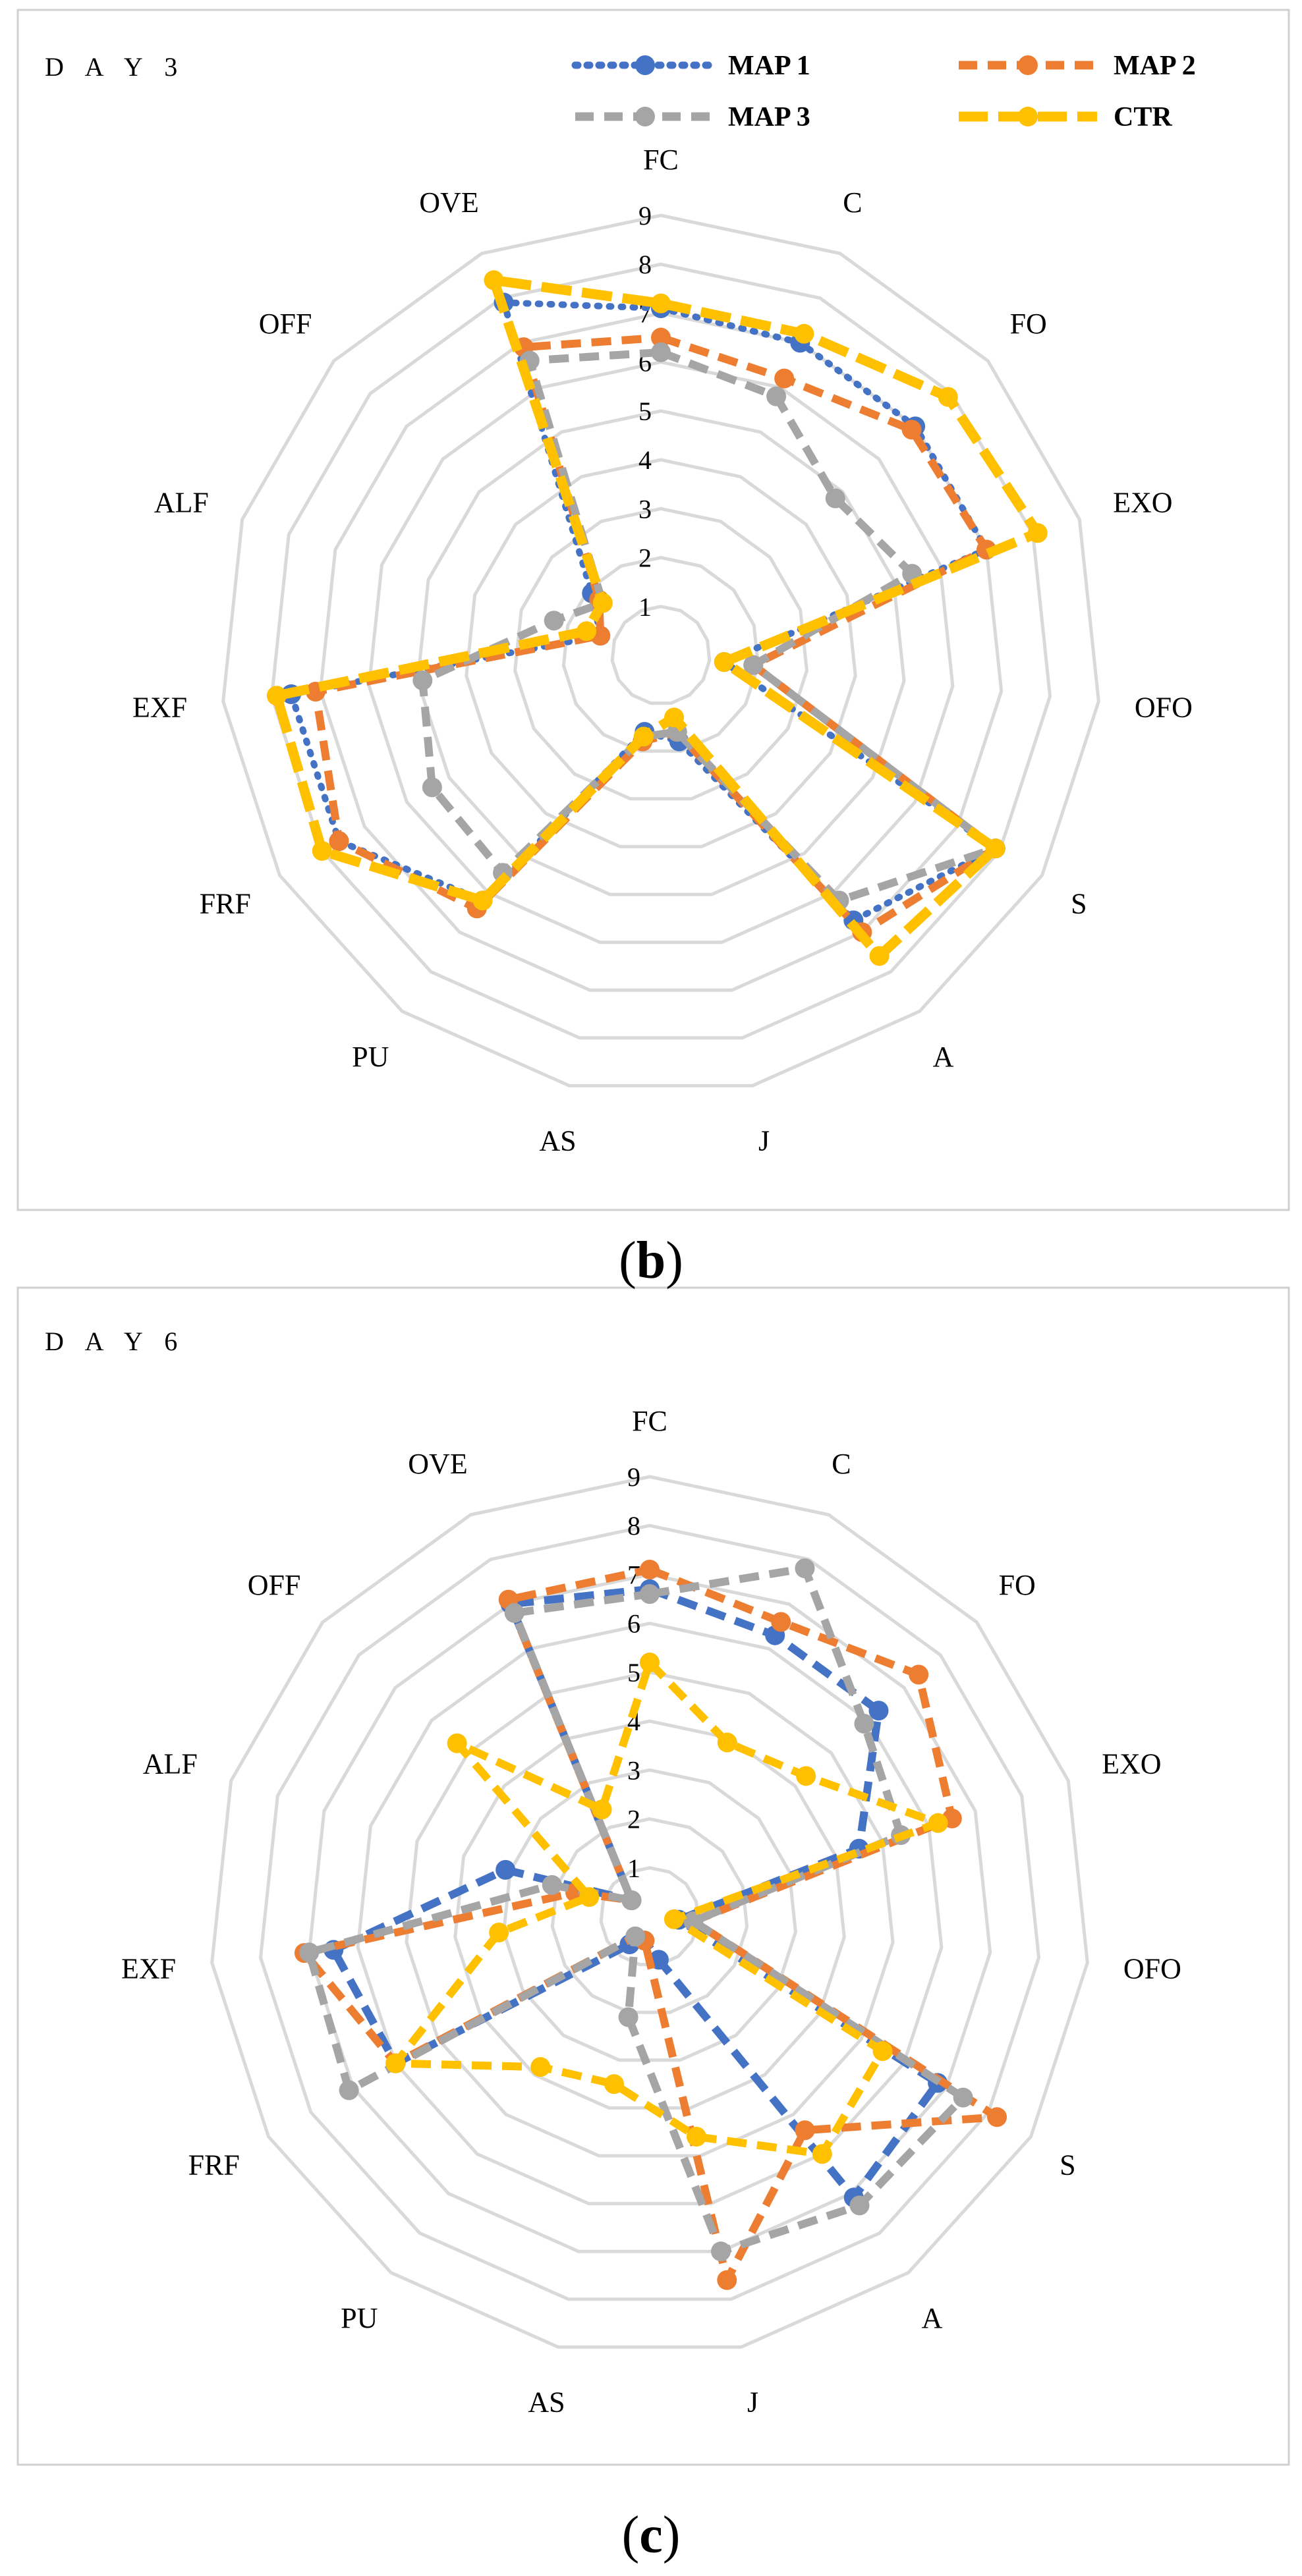  I want to click on point-map-3-ofo, so click(753, 665).